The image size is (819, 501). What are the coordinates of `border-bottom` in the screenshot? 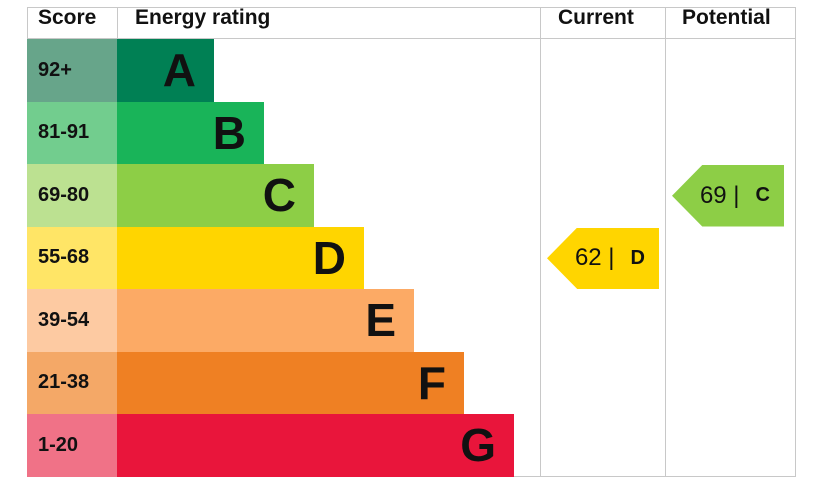 It's located at (411, 476).